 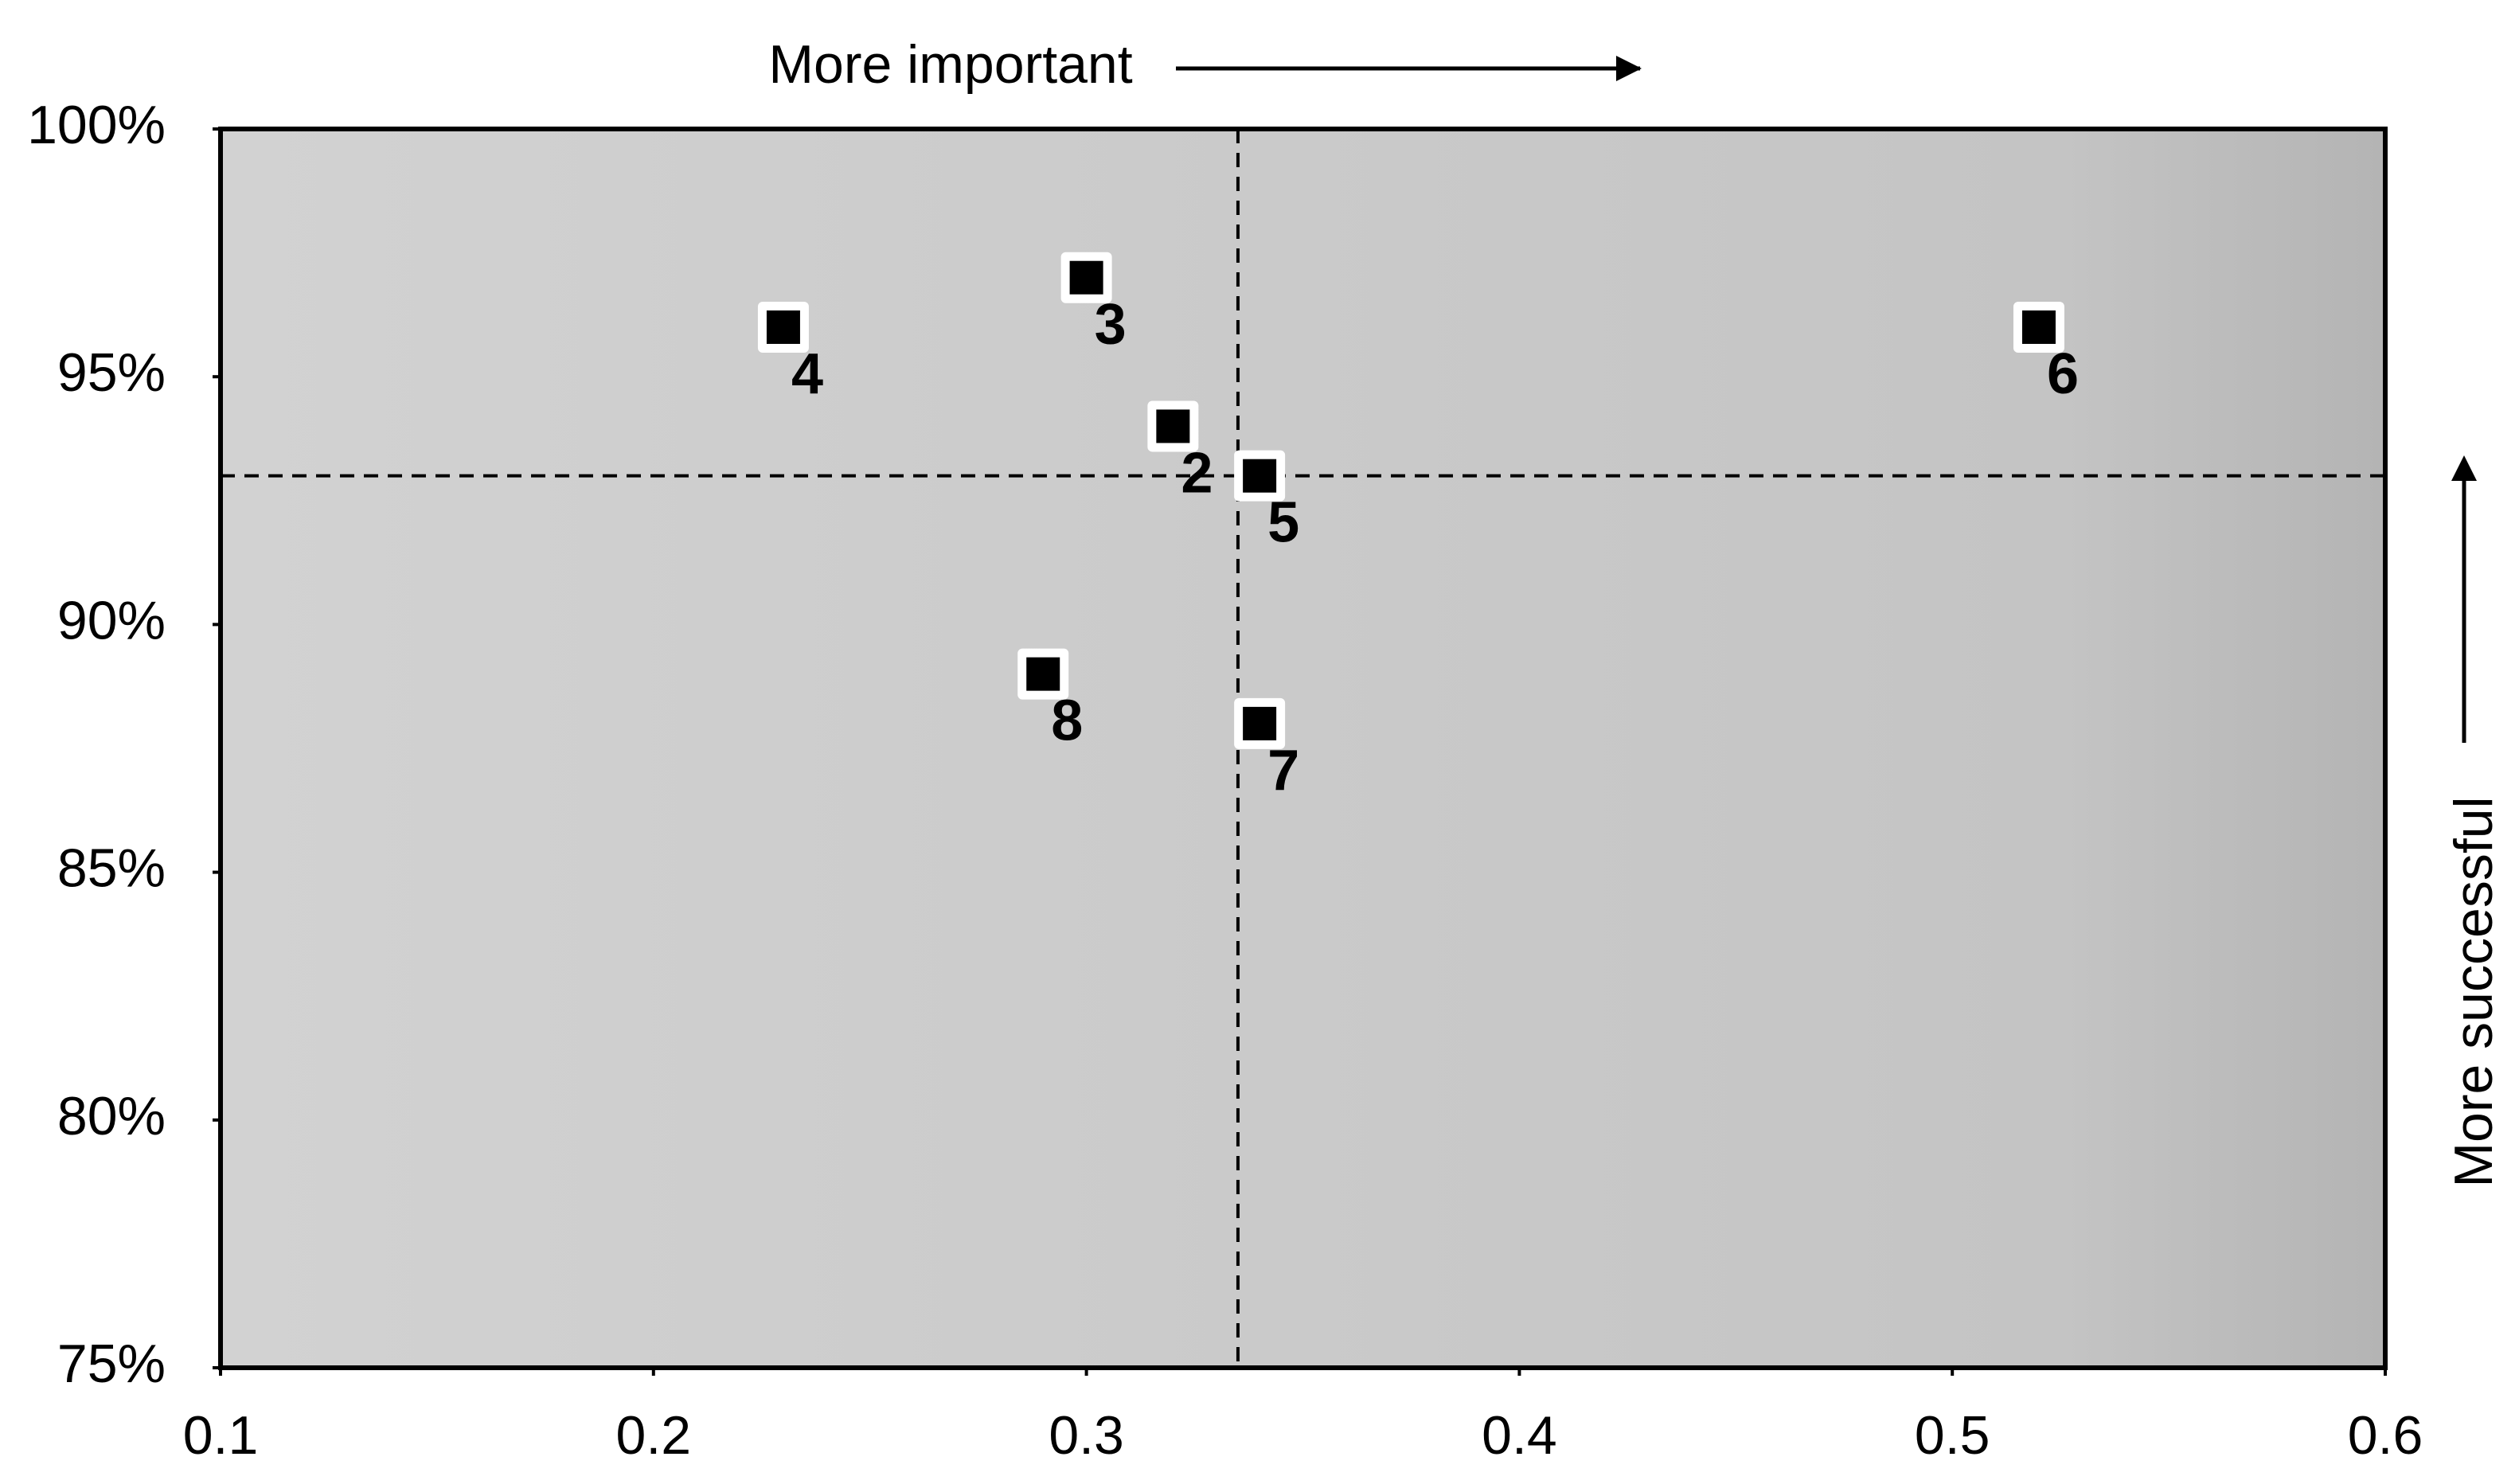 I want to click on y-tick-label: 75%, so click(x=111, y=1364).